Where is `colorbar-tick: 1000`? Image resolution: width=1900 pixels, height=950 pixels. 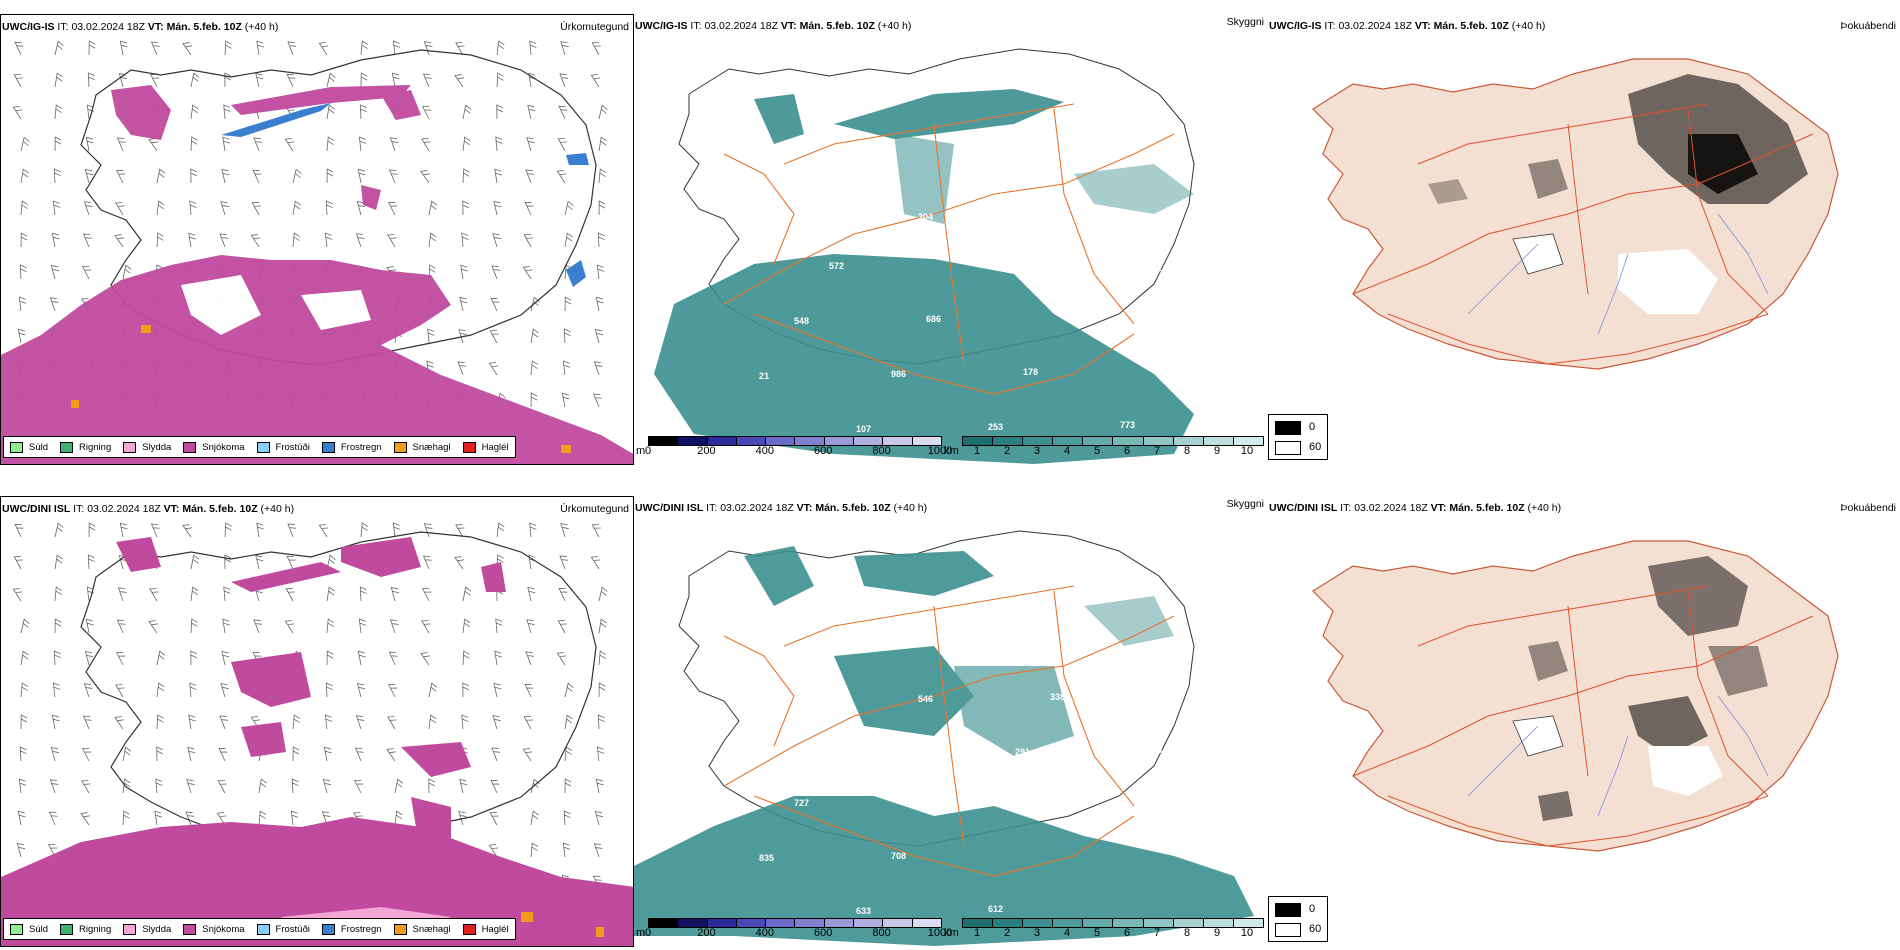
colorbar-tick: 1000 is located at coordinates (940, 933).